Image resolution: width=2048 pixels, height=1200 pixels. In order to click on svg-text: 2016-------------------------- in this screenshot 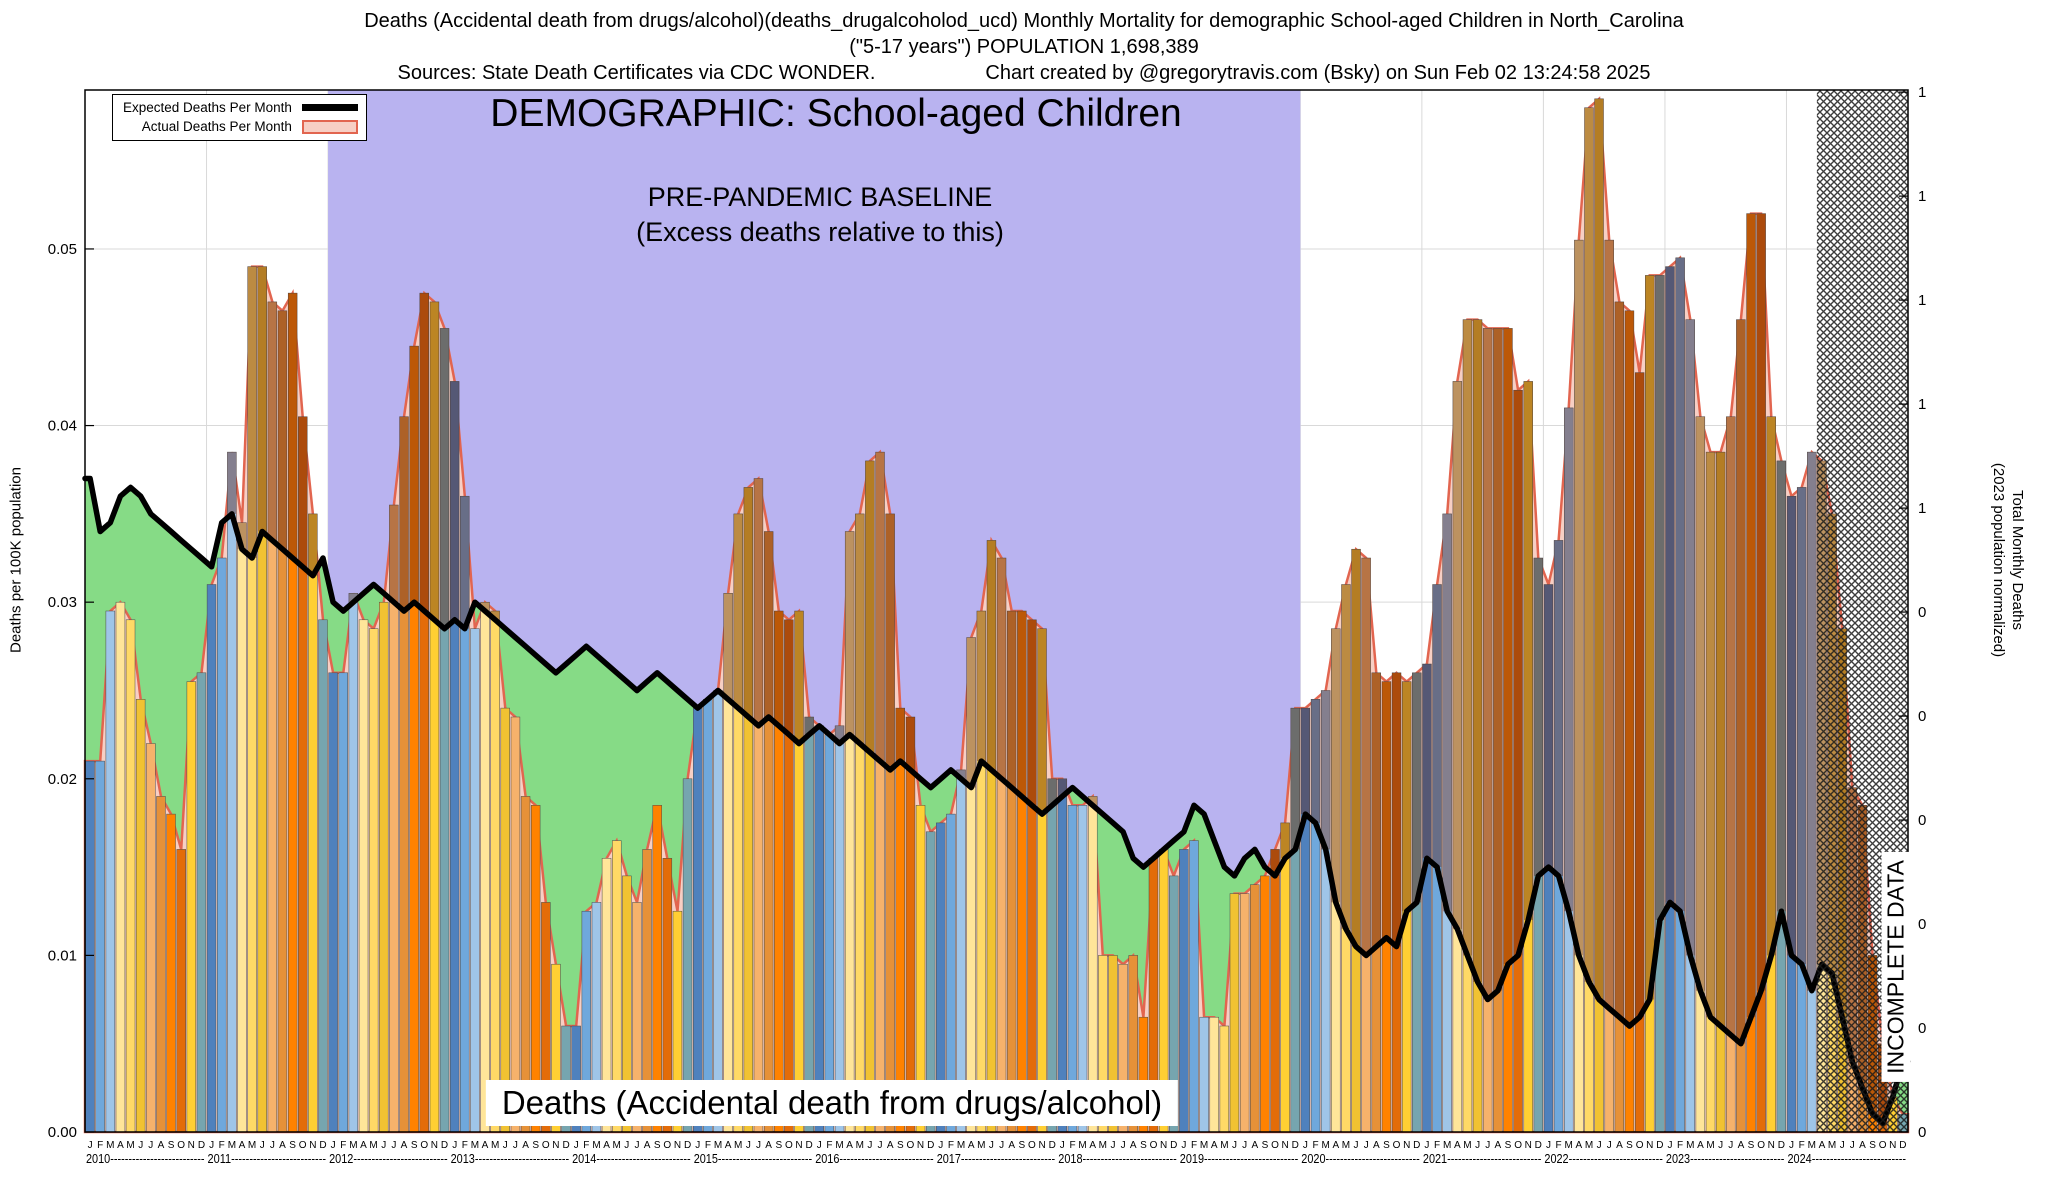, I will do `click(874, 1159)`.